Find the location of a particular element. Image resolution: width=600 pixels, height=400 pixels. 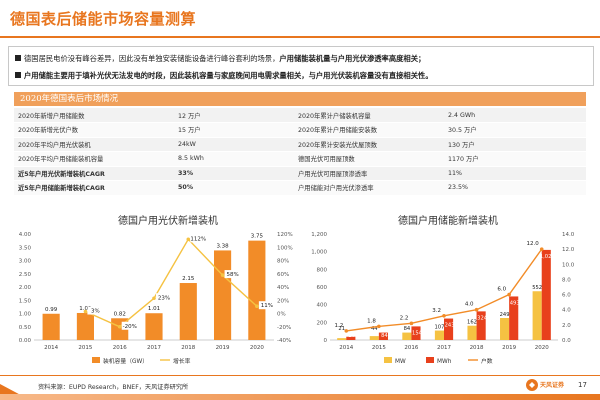

y-tick-label: 0.00 is located at coordinates (25, 341).